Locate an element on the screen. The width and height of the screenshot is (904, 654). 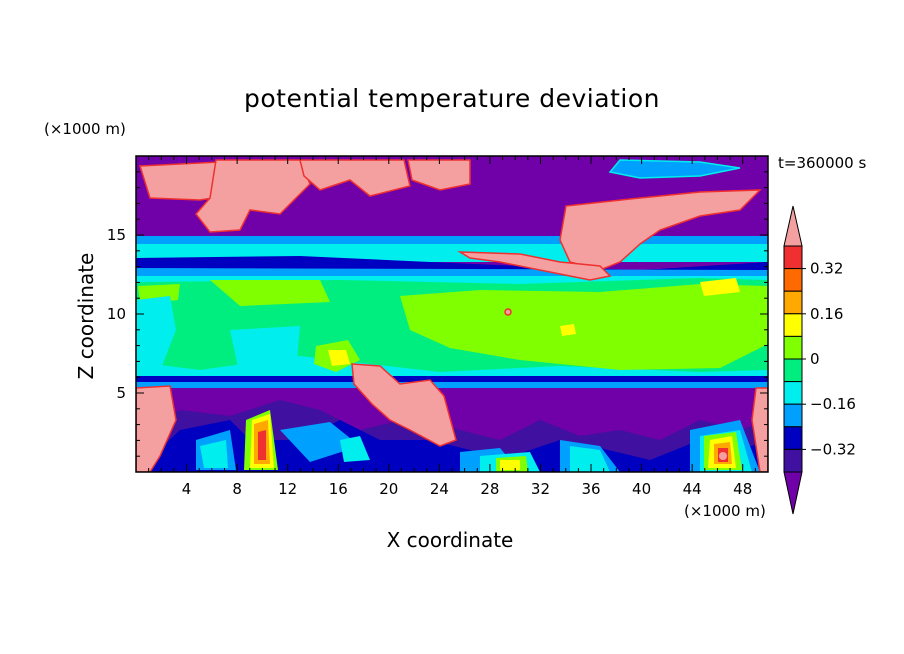
x-axis-title-text: X coordinate is located at coordinates (450, 540).